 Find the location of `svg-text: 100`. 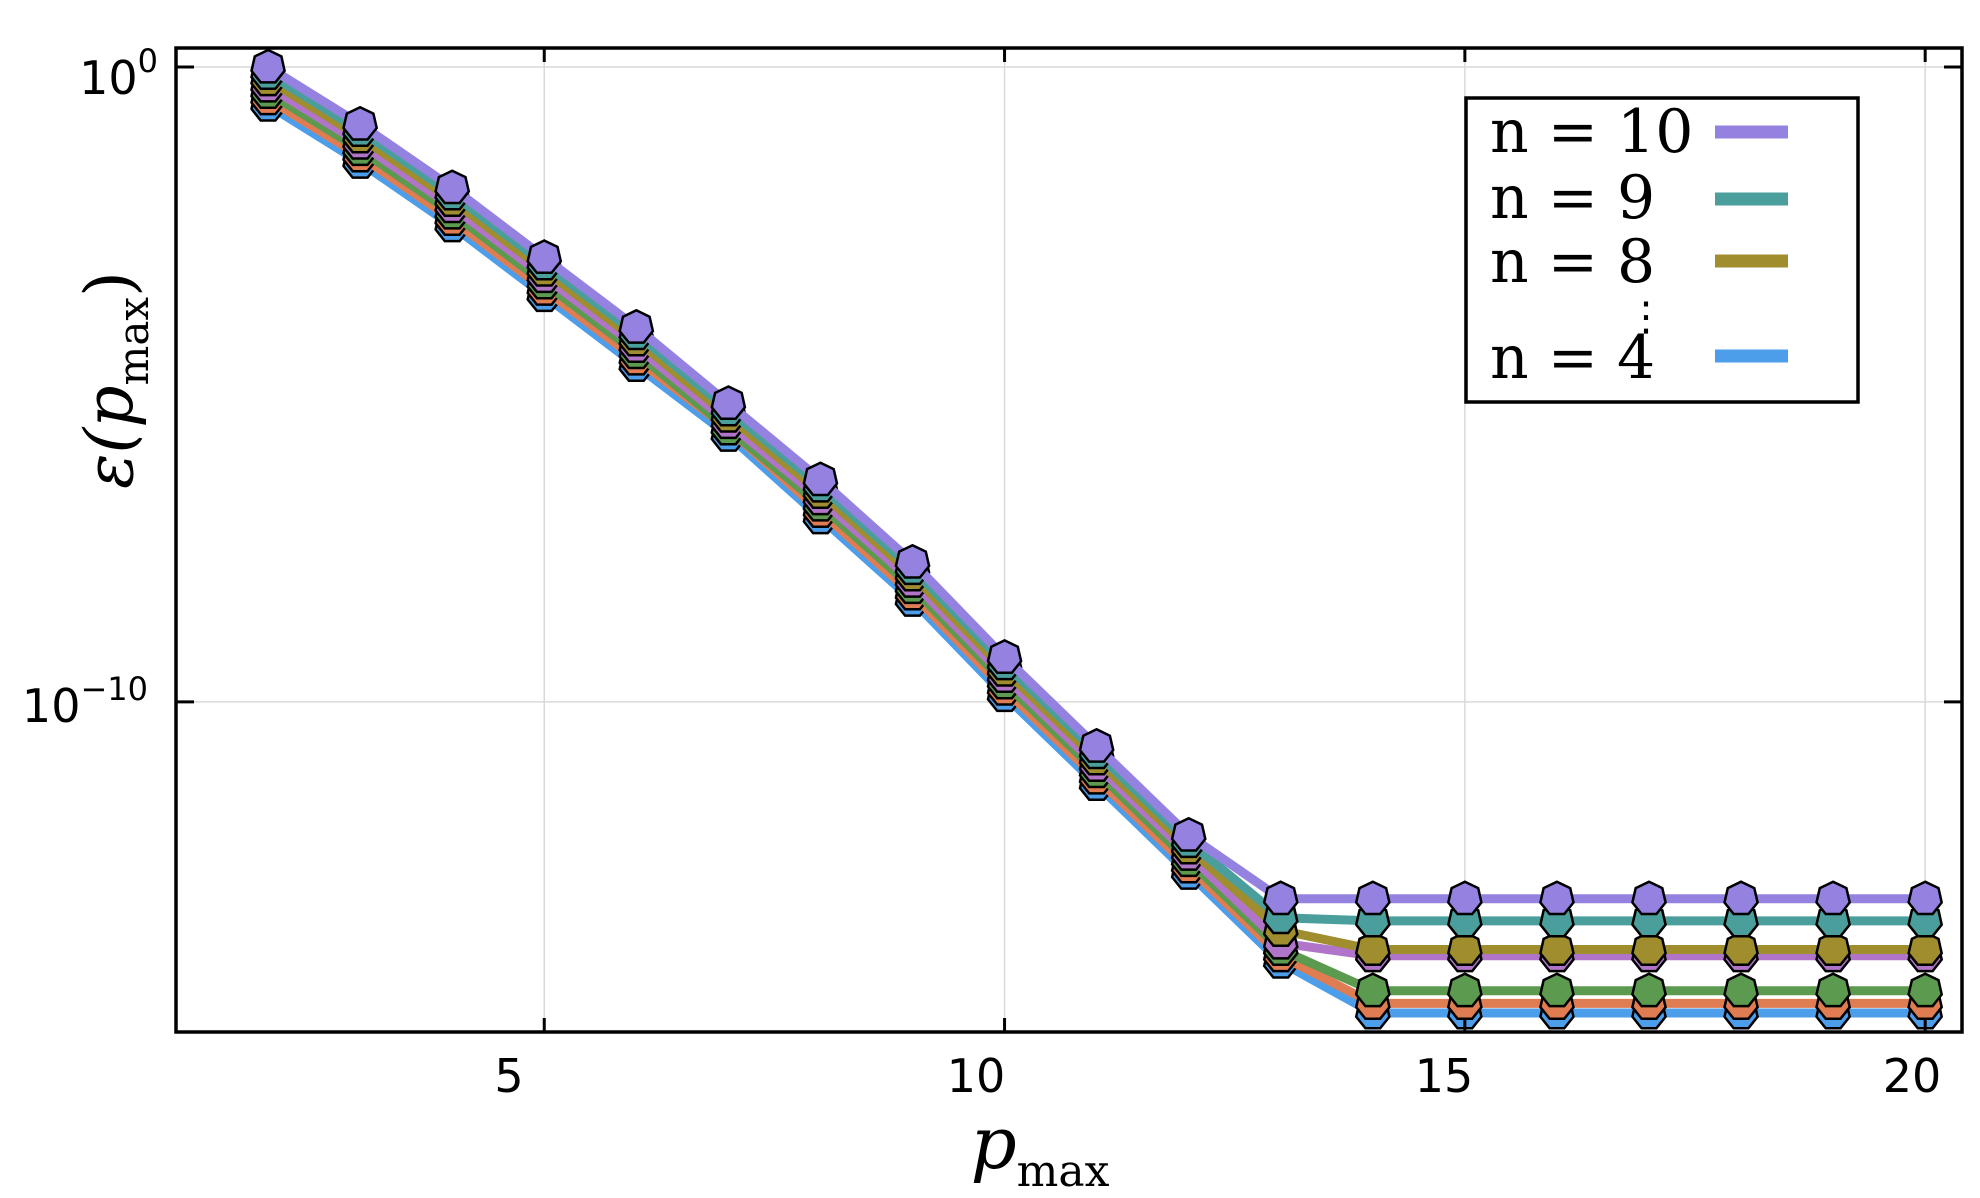

svg-text: 100 is located at coordinates (118, 73).